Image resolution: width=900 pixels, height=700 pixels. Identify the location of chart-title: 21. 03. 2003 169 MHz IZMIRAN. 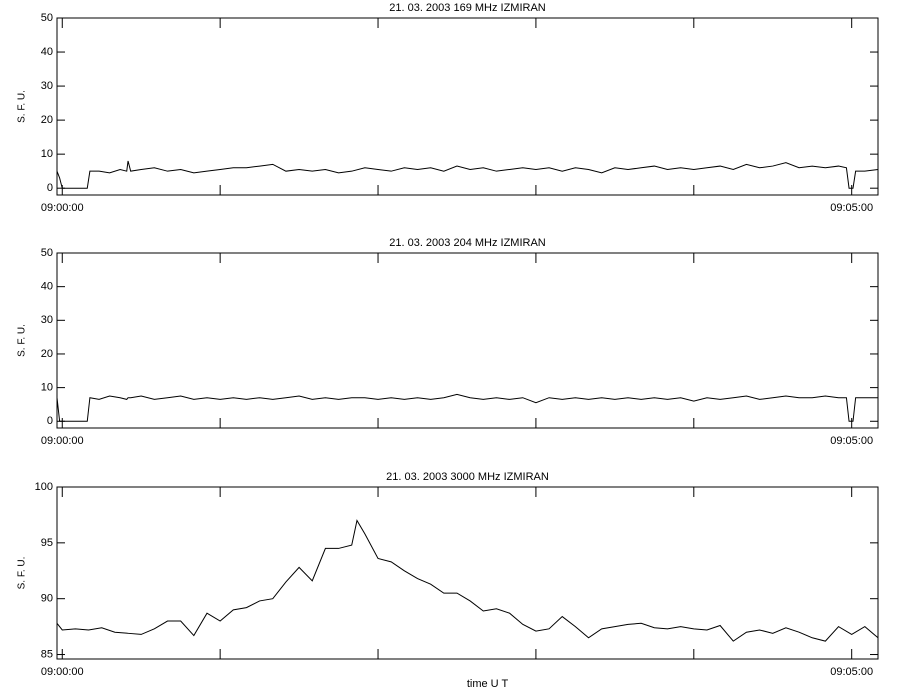
(467, 8).